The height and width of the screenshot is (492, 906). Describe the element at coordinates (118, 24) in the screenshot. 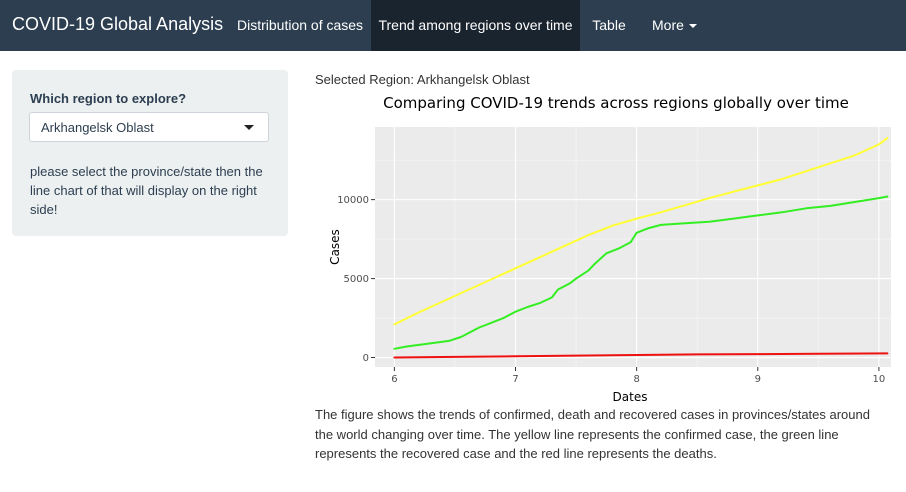

I see `app-title: COVID-19 Global Analysis` at that location.